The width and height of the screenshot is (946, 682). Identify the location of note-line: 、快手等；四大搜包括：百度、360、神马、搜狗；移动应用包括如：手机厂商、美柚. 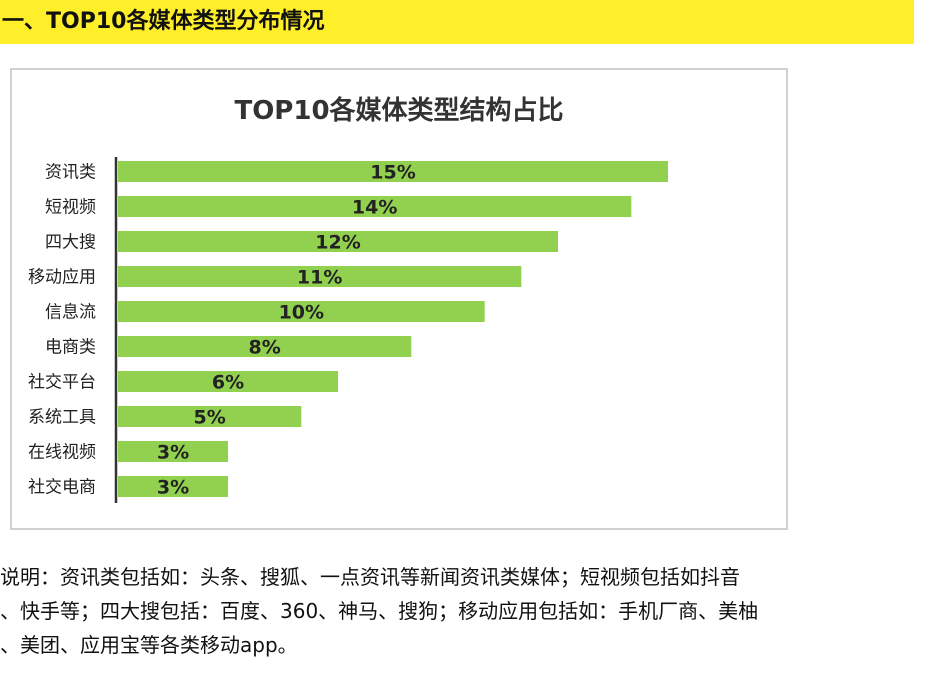
(379, 611).